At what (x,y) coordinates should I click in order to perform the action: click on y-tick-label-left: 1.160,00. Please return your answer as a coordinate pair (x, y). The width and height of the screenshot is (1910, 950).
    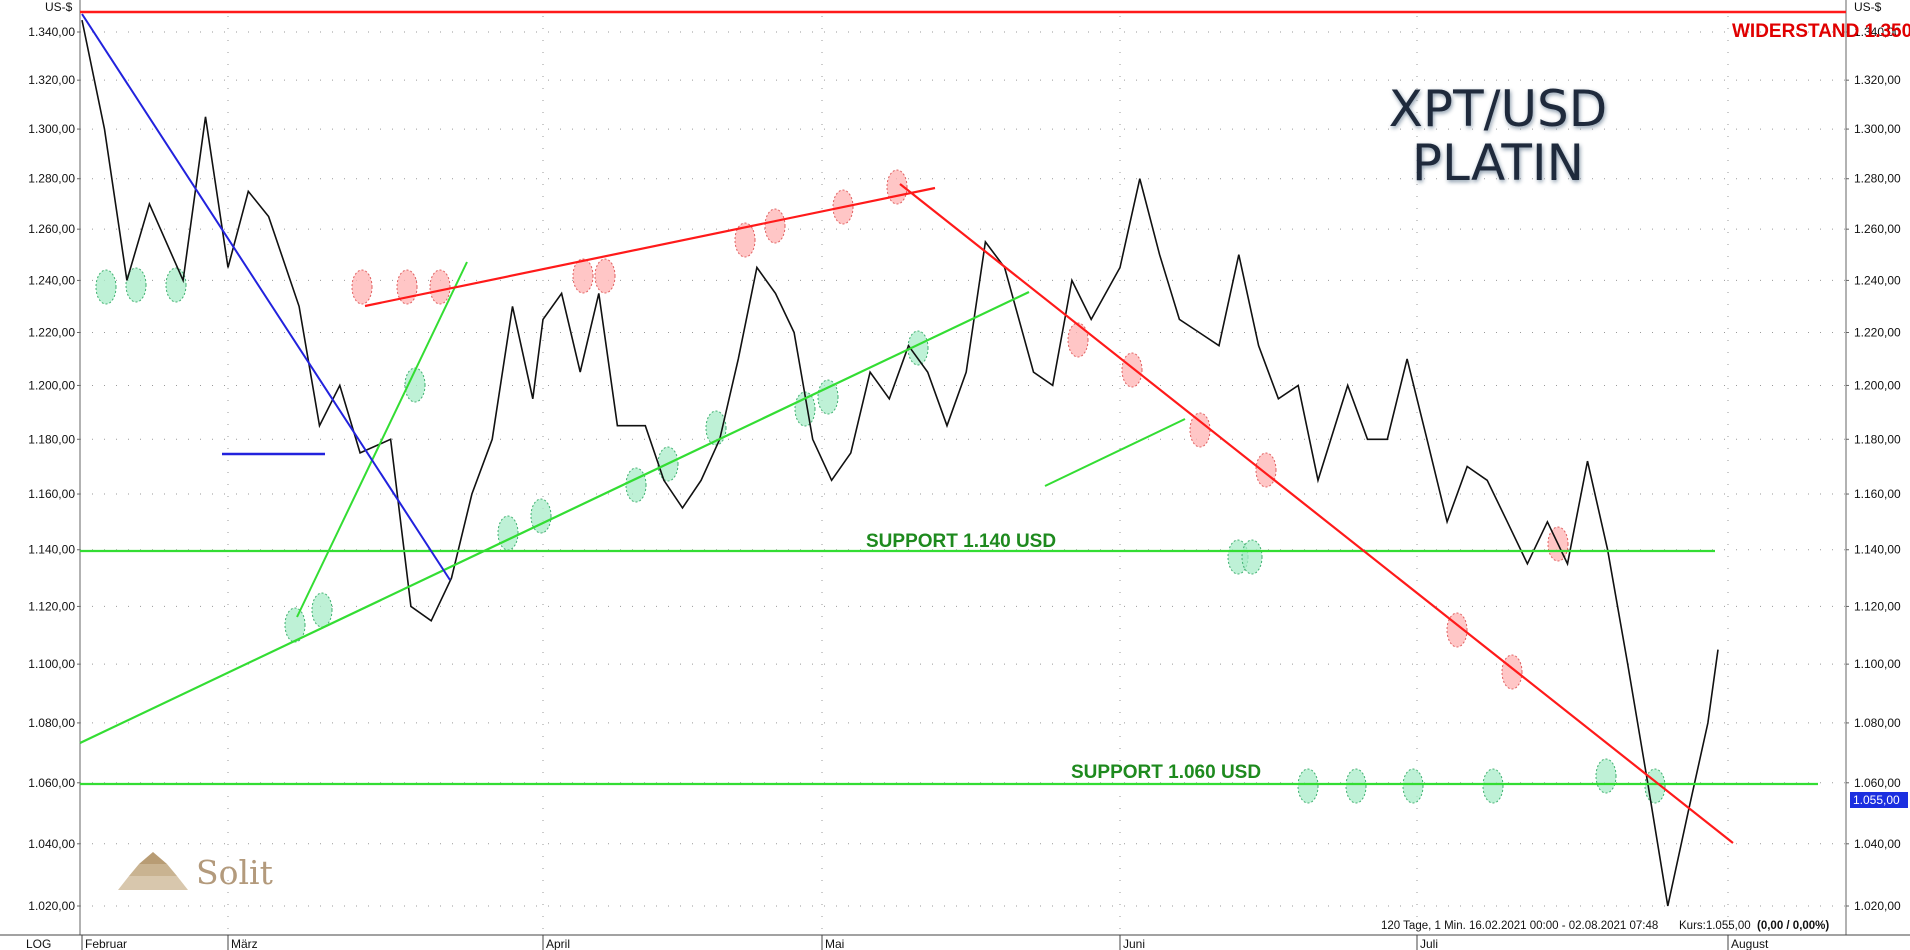
    Looking at the image, I should click on (51, 494).